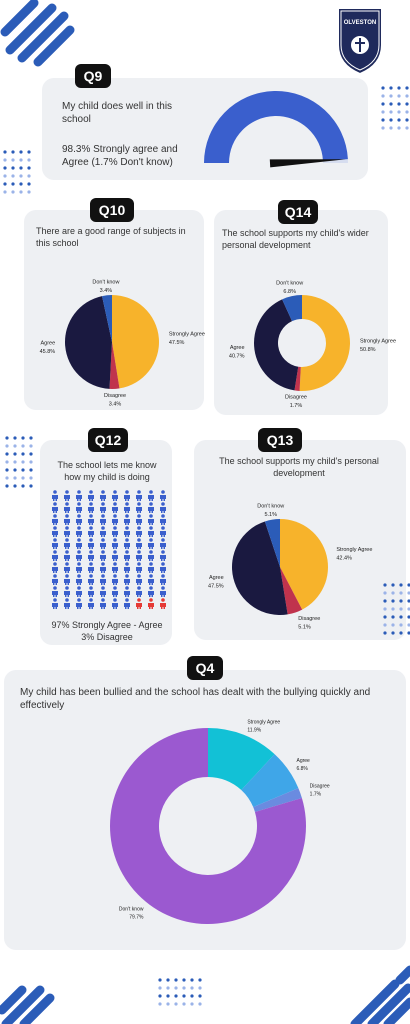 The width and height of the screenshot is (410, 1024). I want to click on card-caption: 3% Disagree, so click(107, 637).